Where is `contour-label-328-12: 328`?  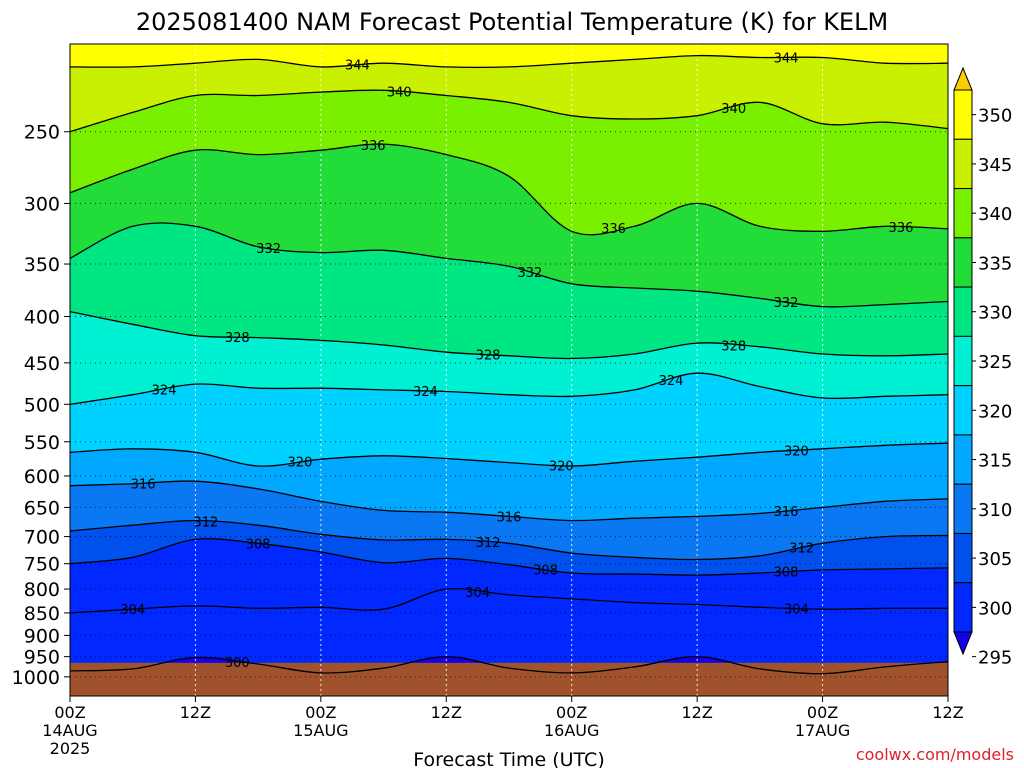
contour-label-328-12: 328 is located at coordinates (733, 346).